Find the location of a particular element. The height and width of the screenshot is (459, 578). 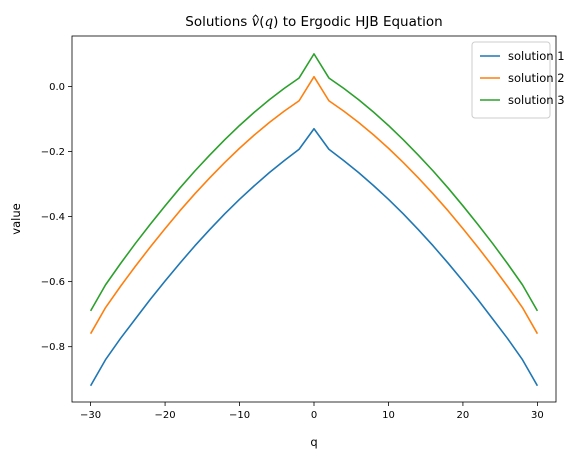

x-tick-label: −30 is located at coordinates (90, 415).